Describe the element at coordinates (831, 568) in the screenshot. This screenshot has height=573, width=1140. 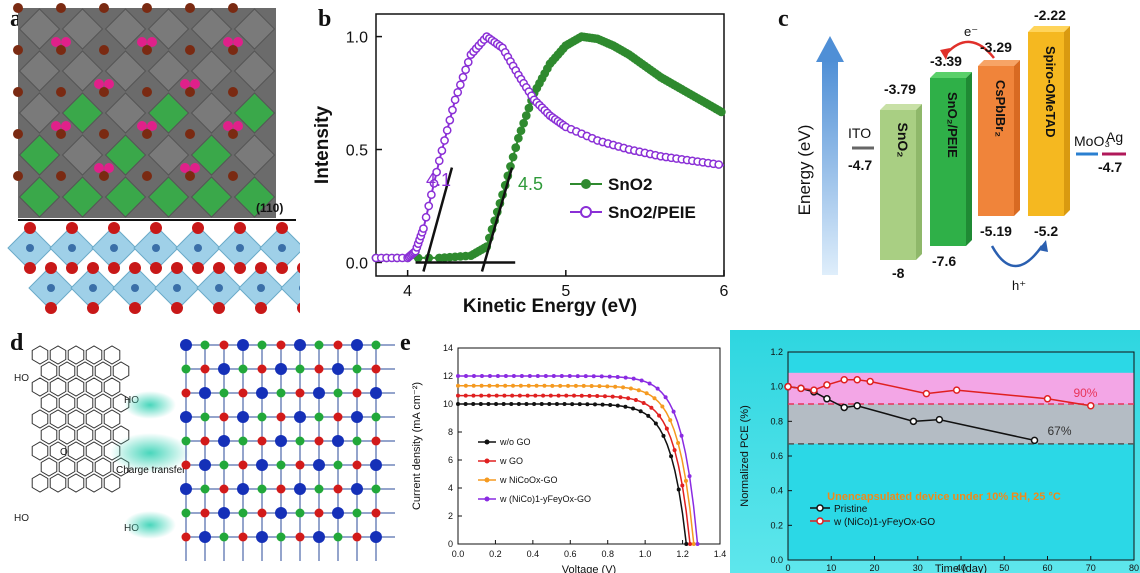
I see `x-tick-label: 10` at that location.